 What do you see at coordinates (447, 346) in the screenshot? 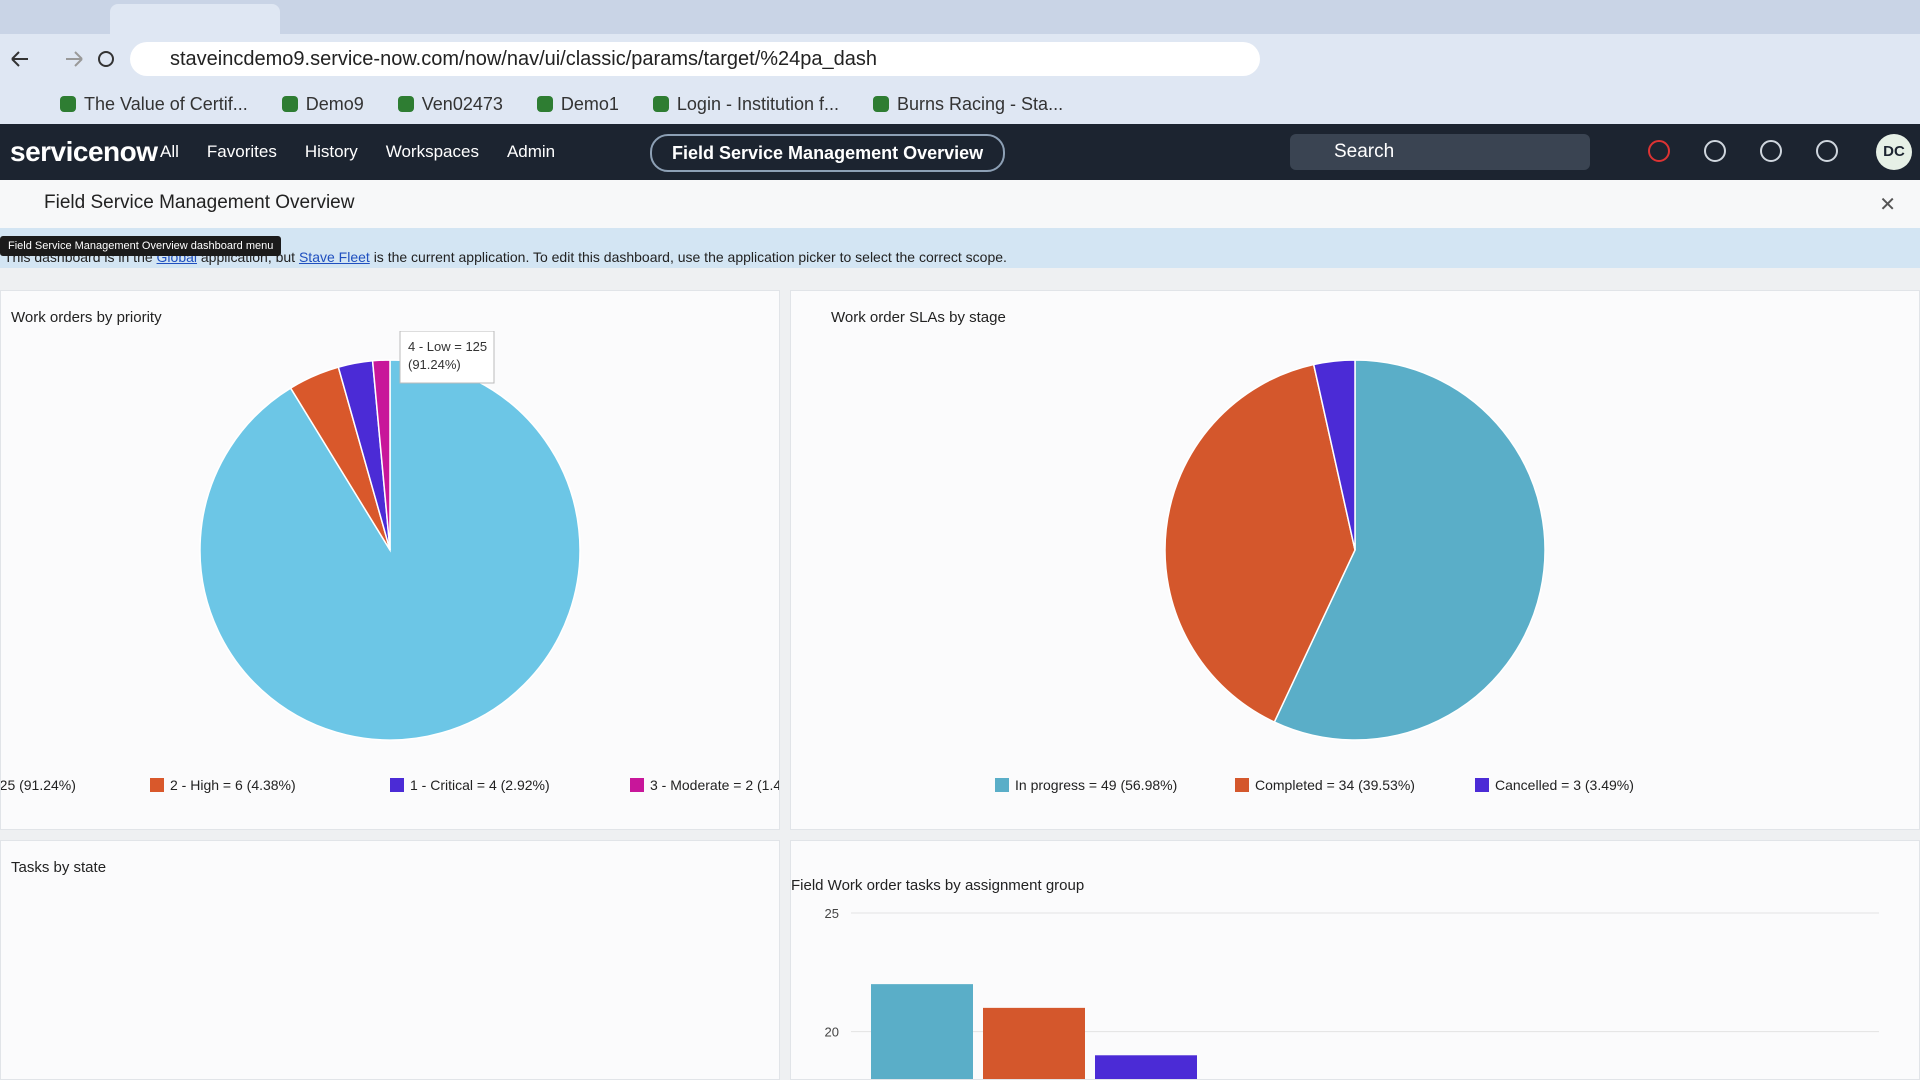
I see `tooltip-text: 4 - Low = 125` at bounding box center [447, 346].